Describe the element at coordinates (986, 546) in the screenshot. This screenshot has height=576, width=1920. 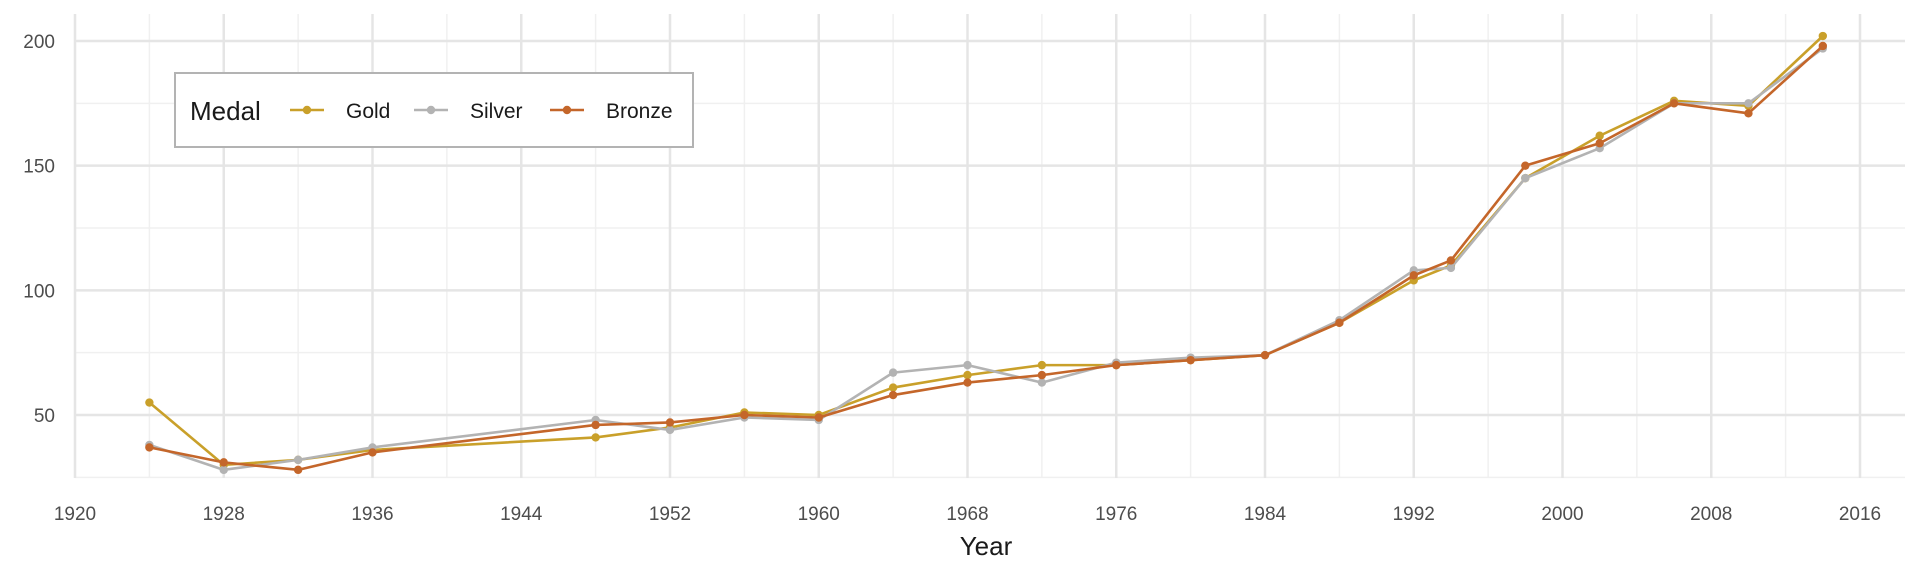
I see `x-axis-title: Year` at that location.